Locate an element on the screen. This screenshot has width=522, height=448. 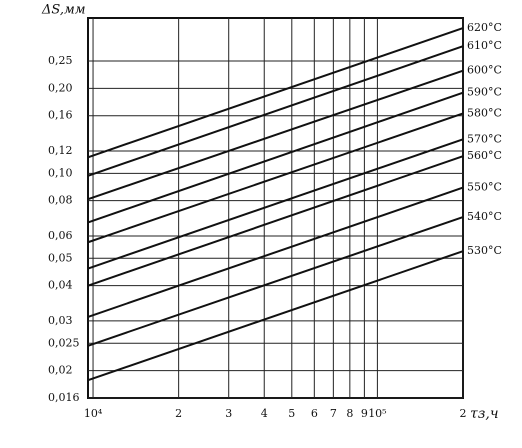
y-tick-label: 0,05 is located at coordinates (60, 257).